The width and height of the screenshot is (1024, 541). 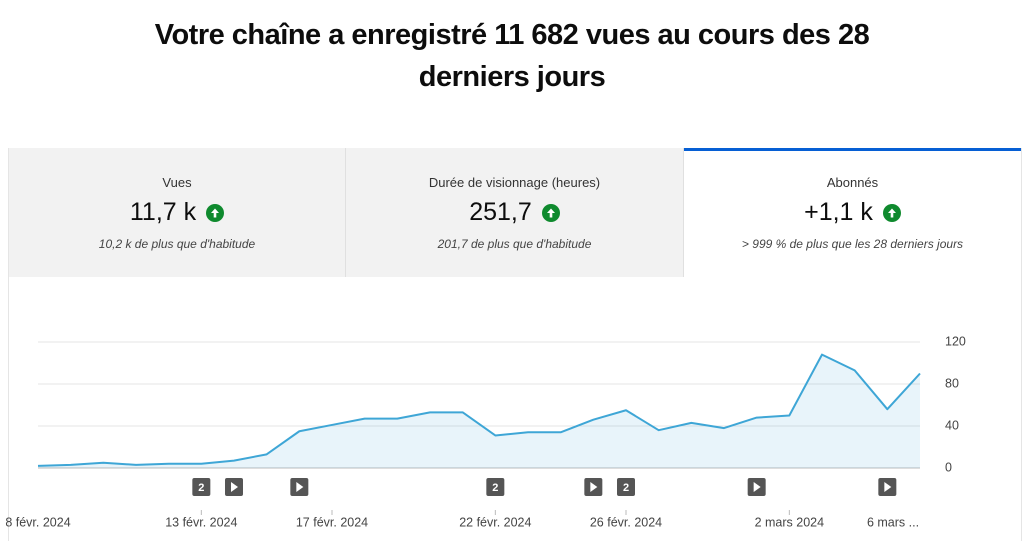 What do you see at coordinates (177, 244) in the screenshot?
I see `tab-note: 10,2 k de plus que d'habitude` at bounding box center [177, 244].